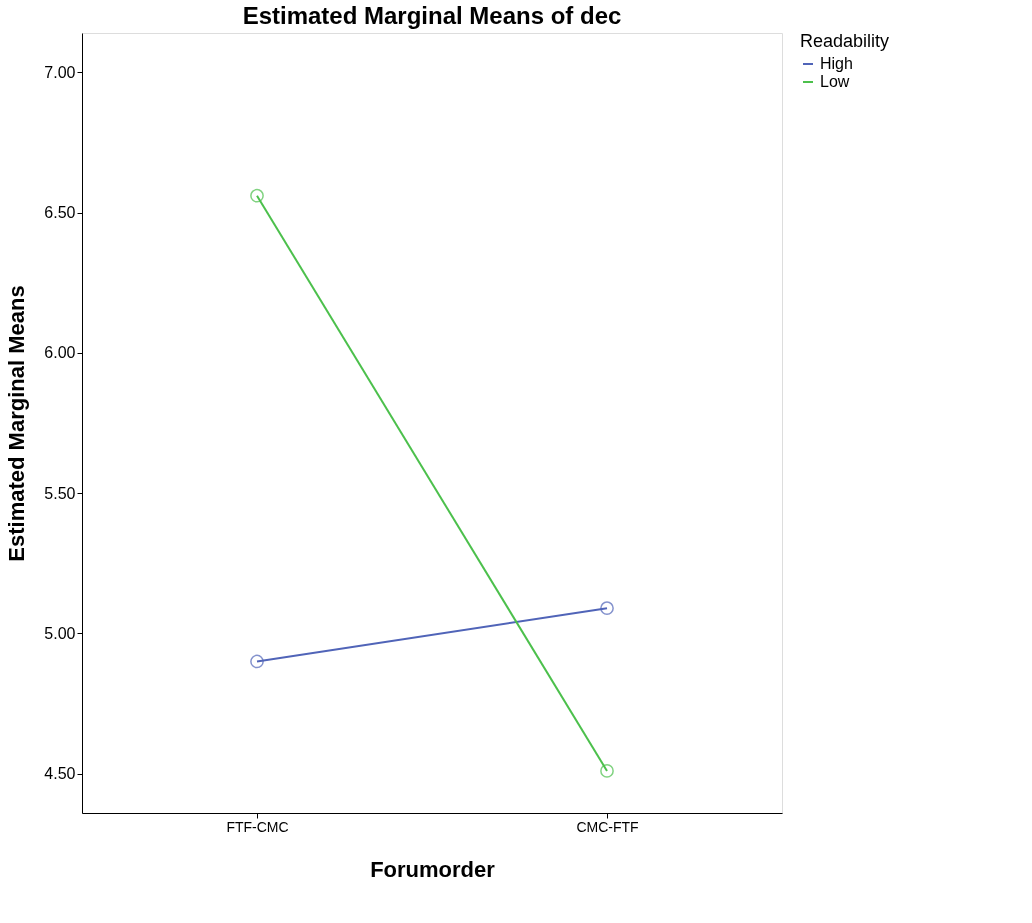  What do you see at coordinates (60, 774) in the screenshot?
I see `y-tick-label: 4.50` at bounding box center [60, 774].